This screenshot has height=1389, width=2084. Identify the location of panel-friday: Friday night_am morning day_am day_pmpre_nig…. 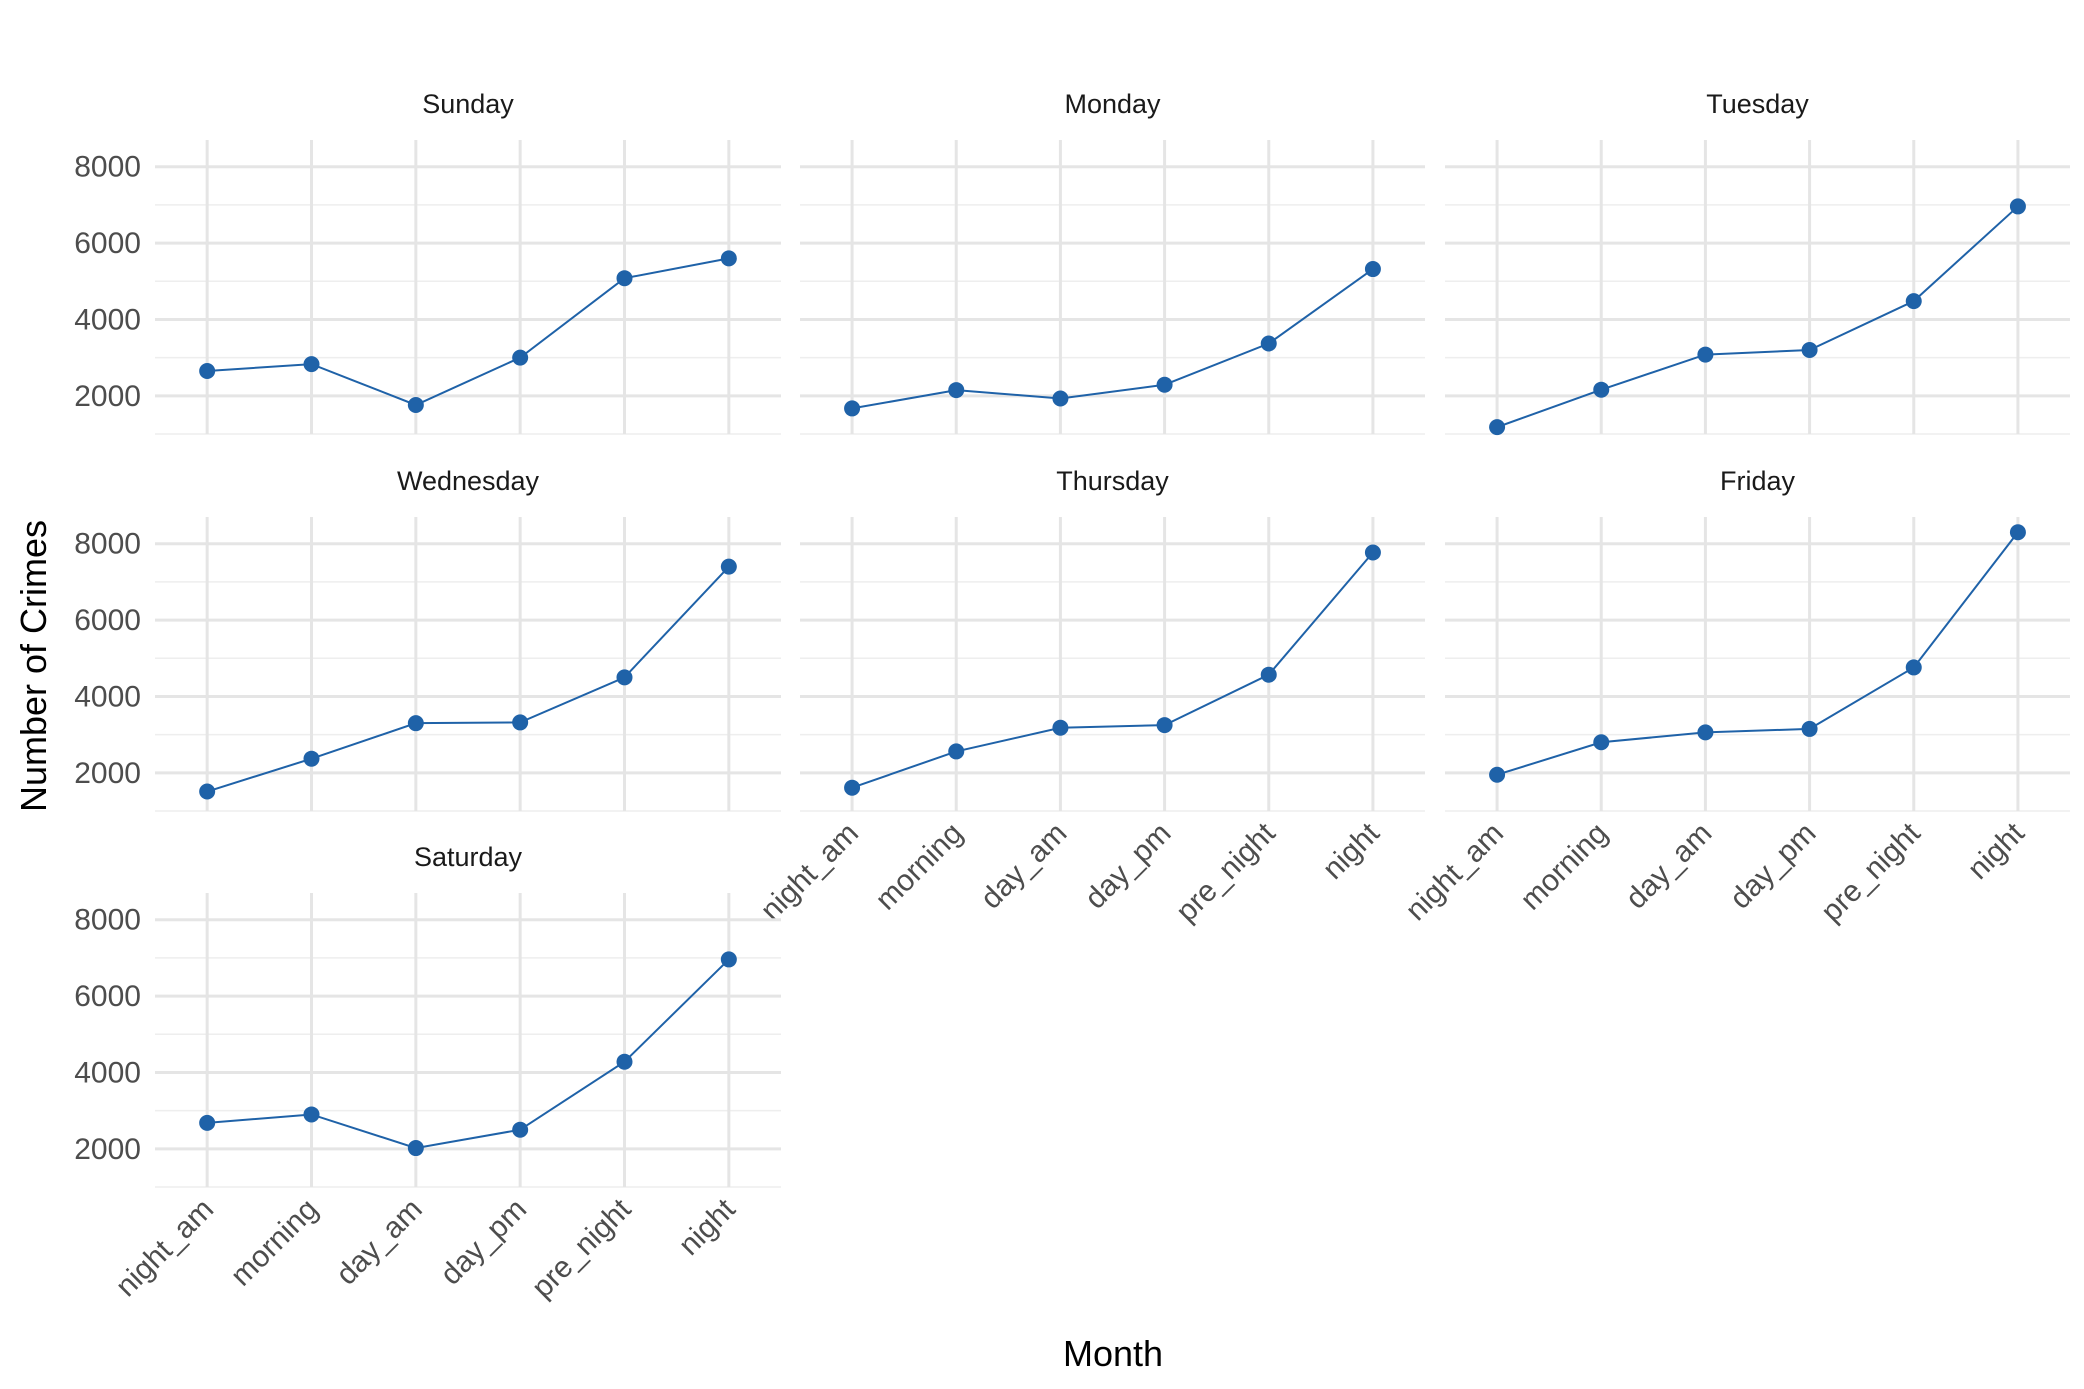
(1734, 697).